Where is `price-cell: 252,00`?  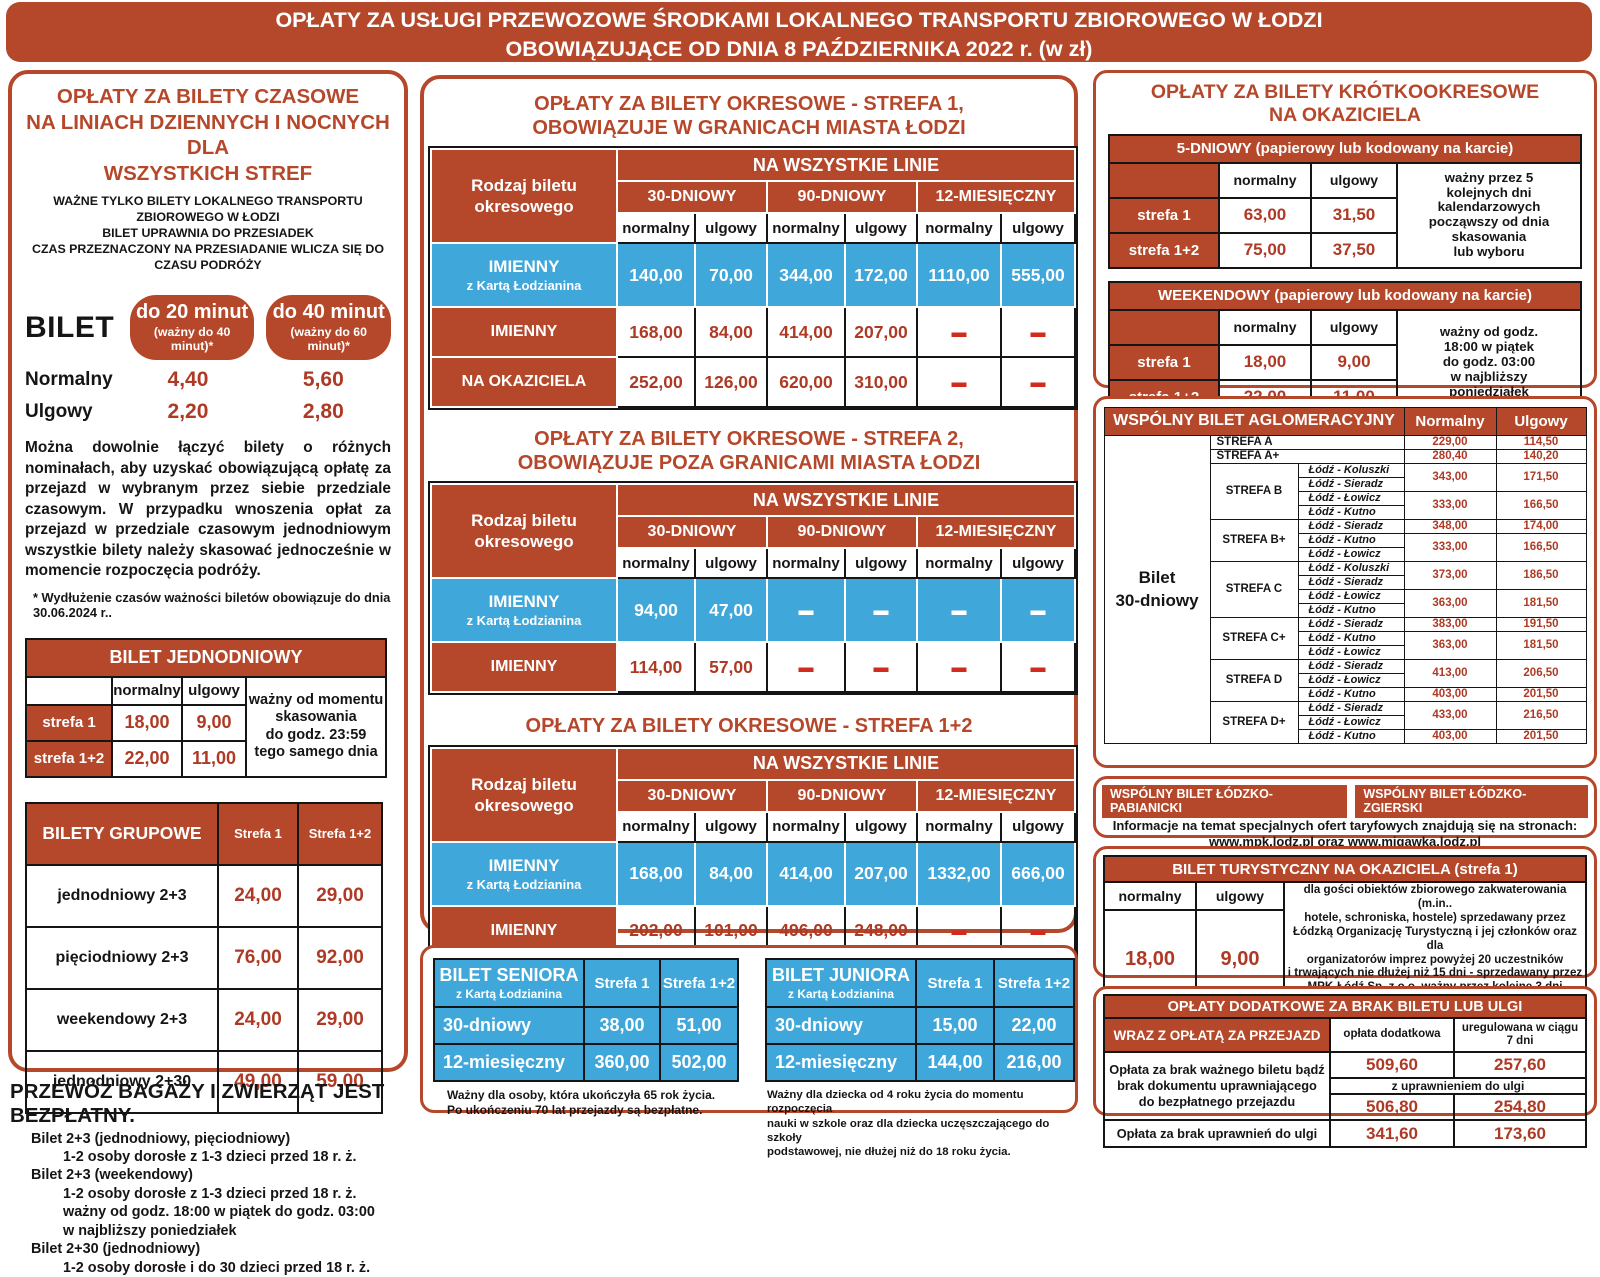
price-cell: 252,00 is located at coordinates (656, 382).